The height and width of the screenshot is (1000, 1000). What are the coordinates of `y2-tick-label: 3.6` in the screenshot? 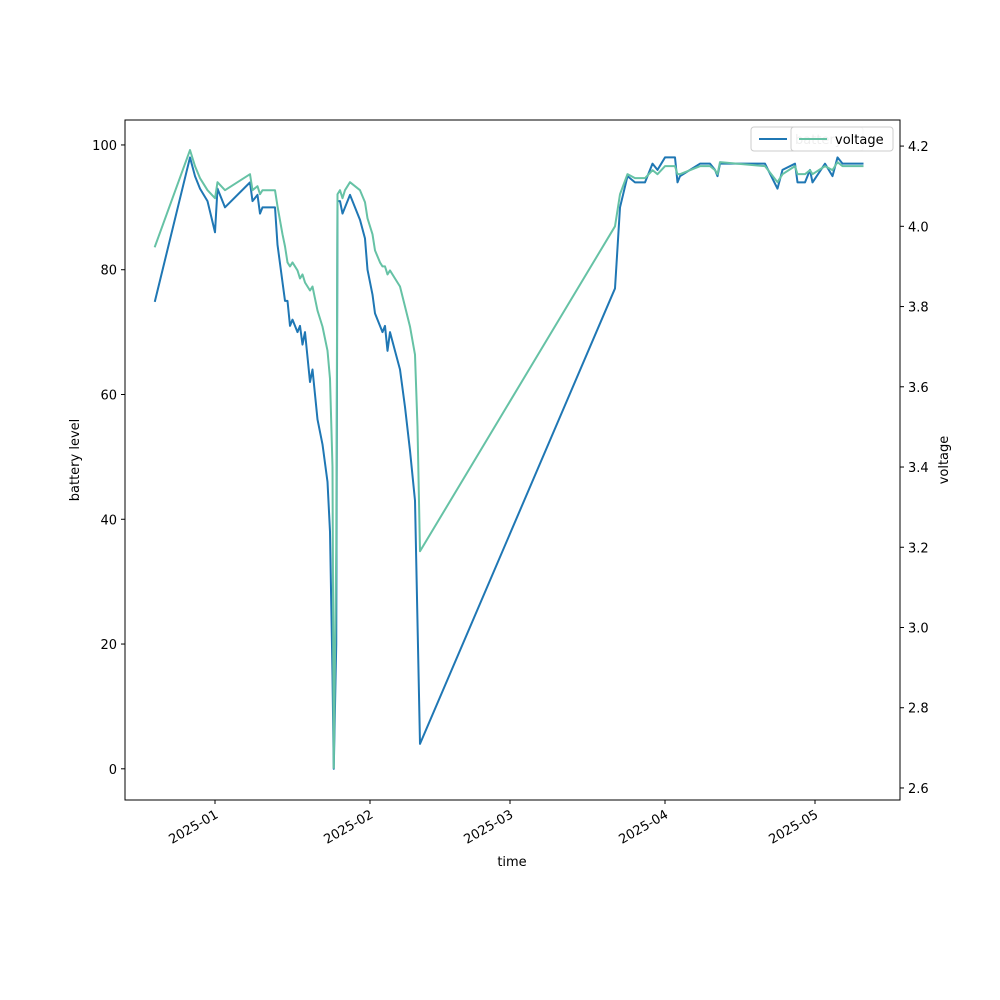 It's located at (918, 388).